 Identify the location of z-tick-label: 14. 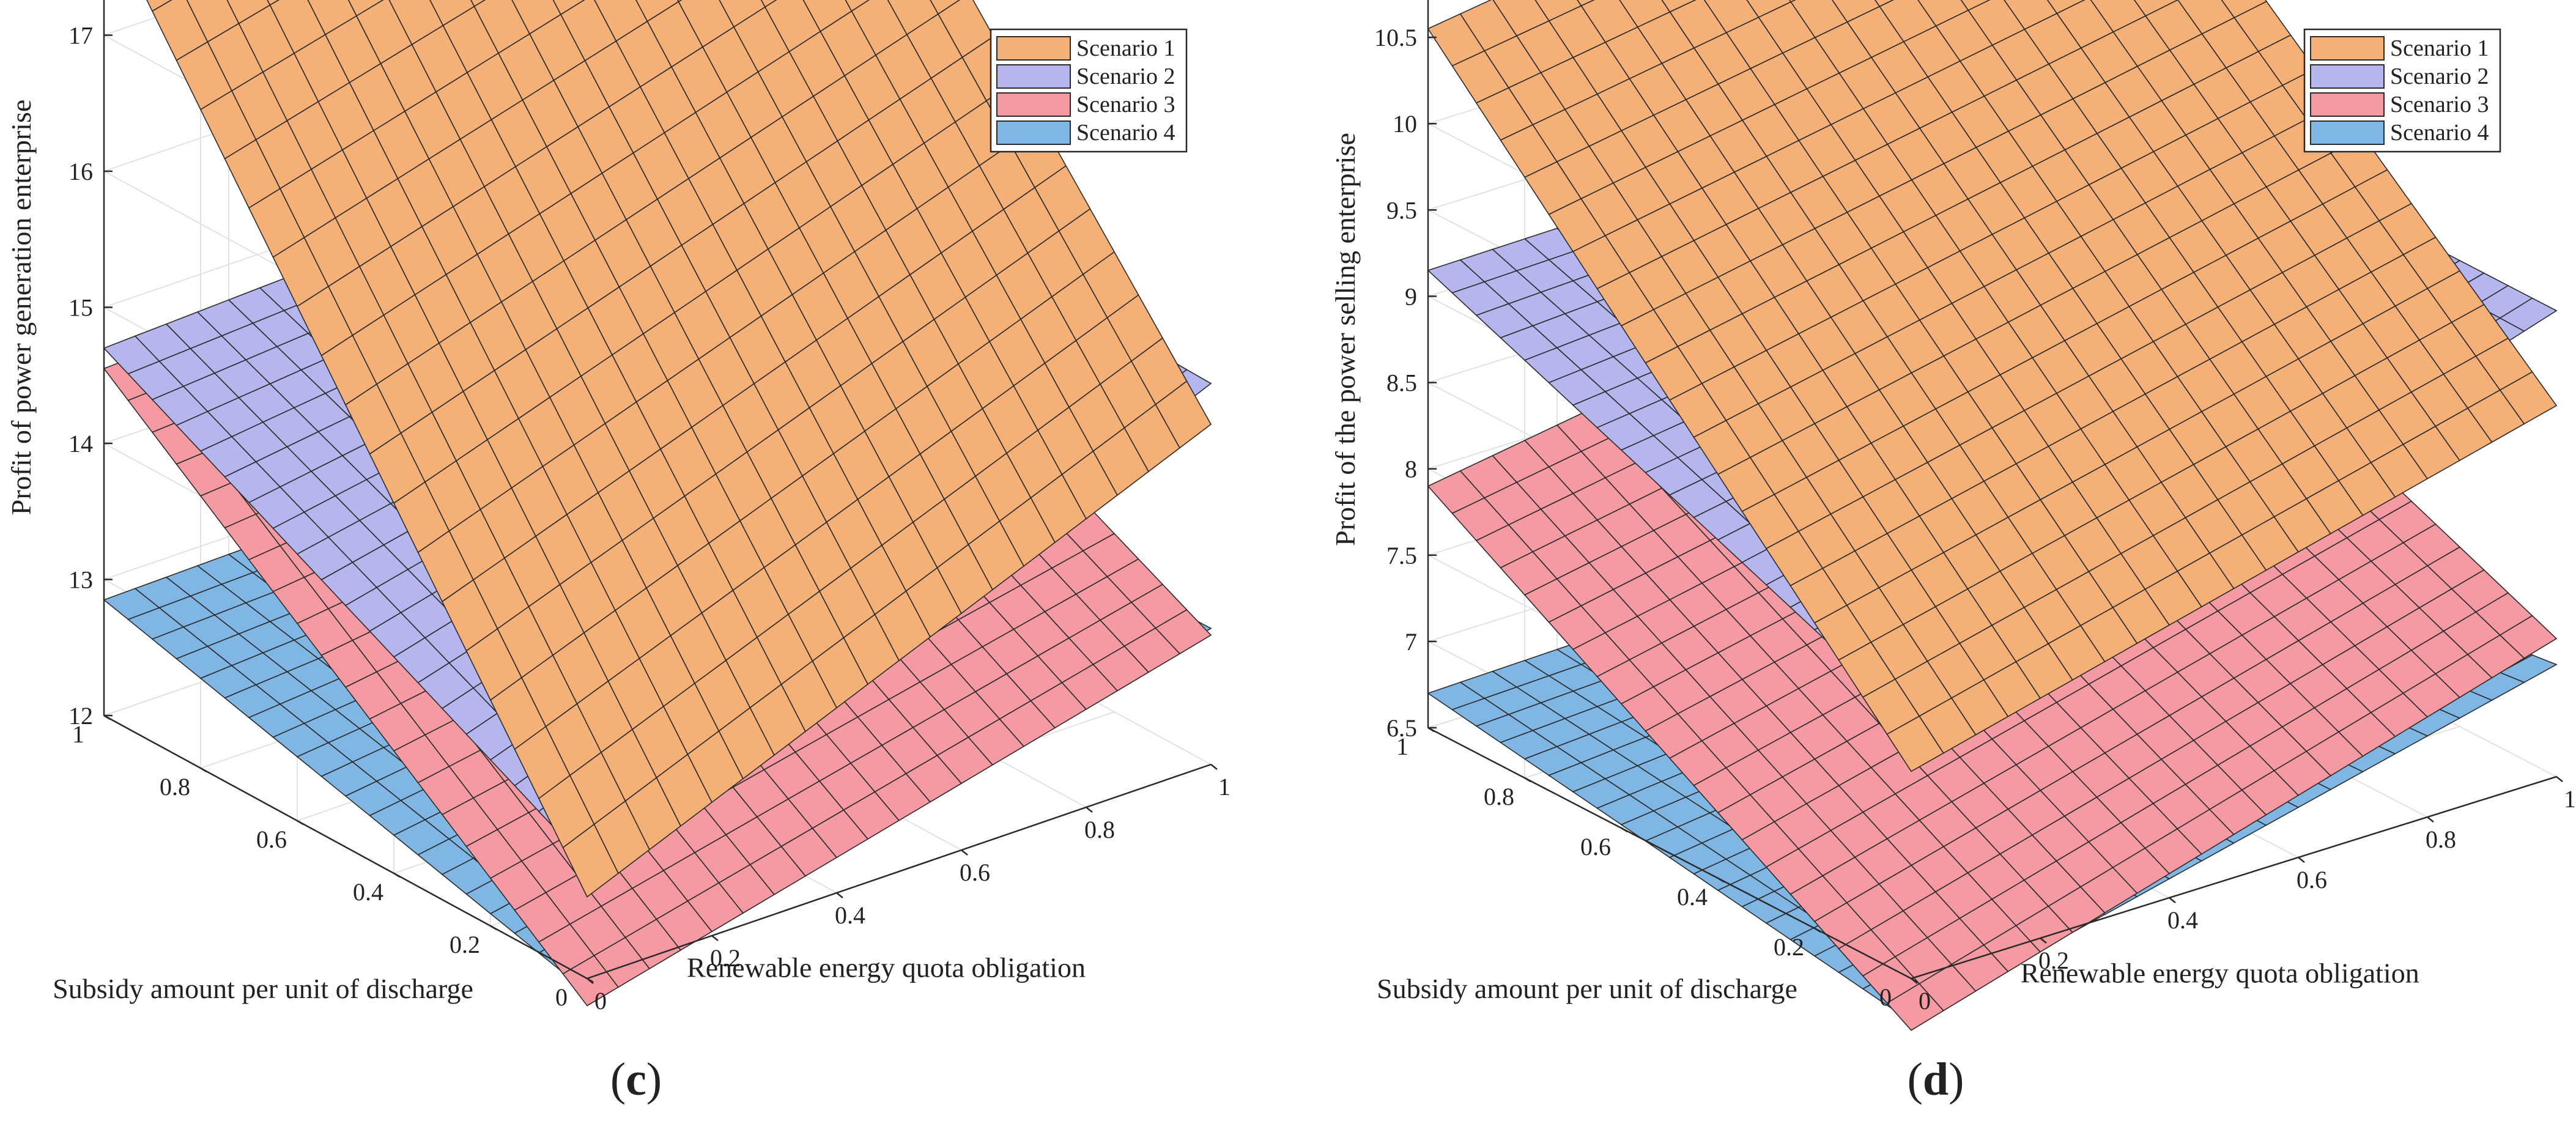
(80, 443).